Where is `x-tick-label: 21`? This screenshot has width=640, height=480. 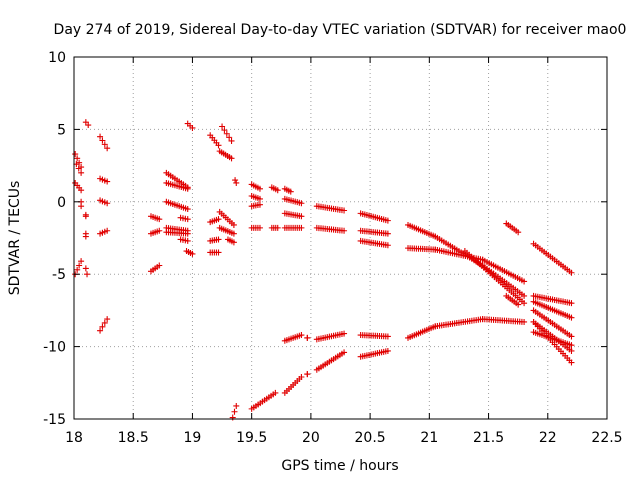
x-tick-label: 21 is located at coordinates (429, 438).